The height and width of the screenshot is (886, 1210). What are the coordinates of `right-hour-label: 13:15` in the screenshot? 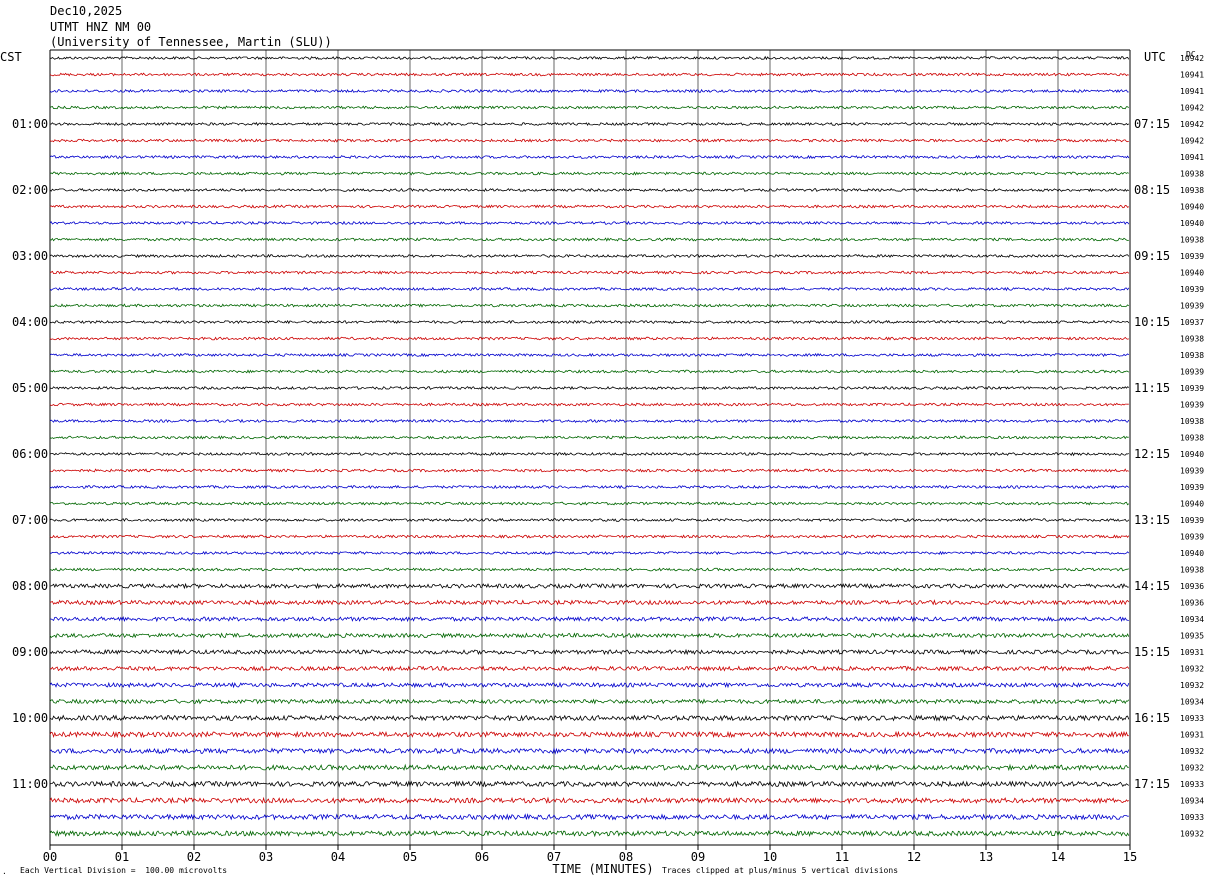 It's located at (1152, 520).